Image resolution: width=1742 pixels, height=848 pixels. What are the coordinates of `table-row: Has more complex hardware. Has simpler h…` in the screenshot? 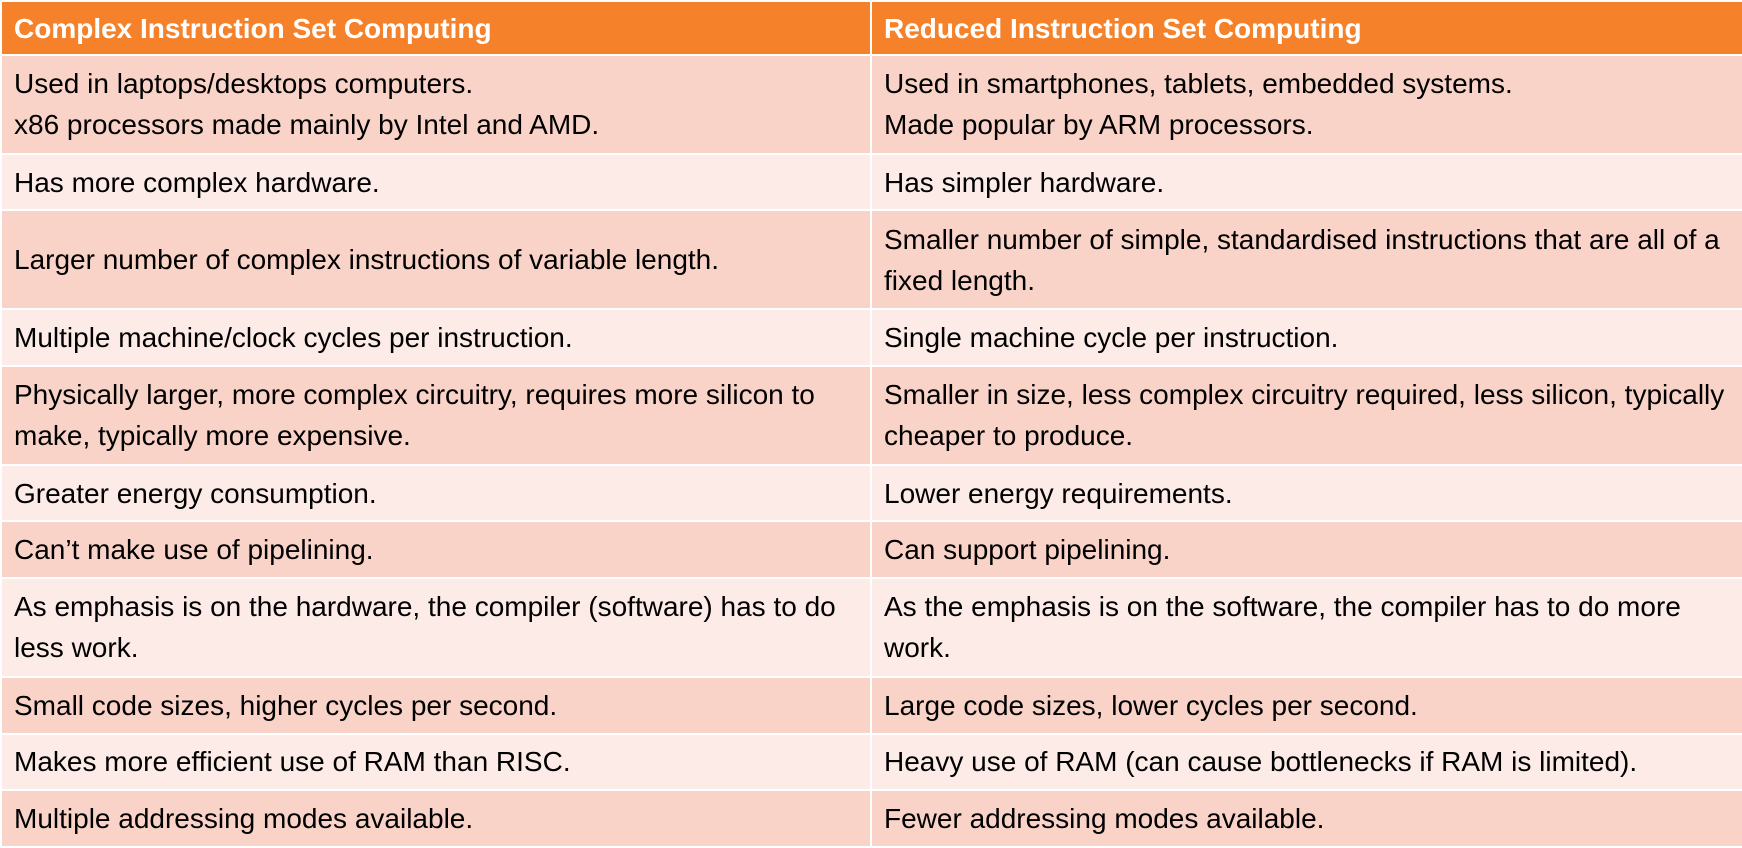 It's located at (871, 182).